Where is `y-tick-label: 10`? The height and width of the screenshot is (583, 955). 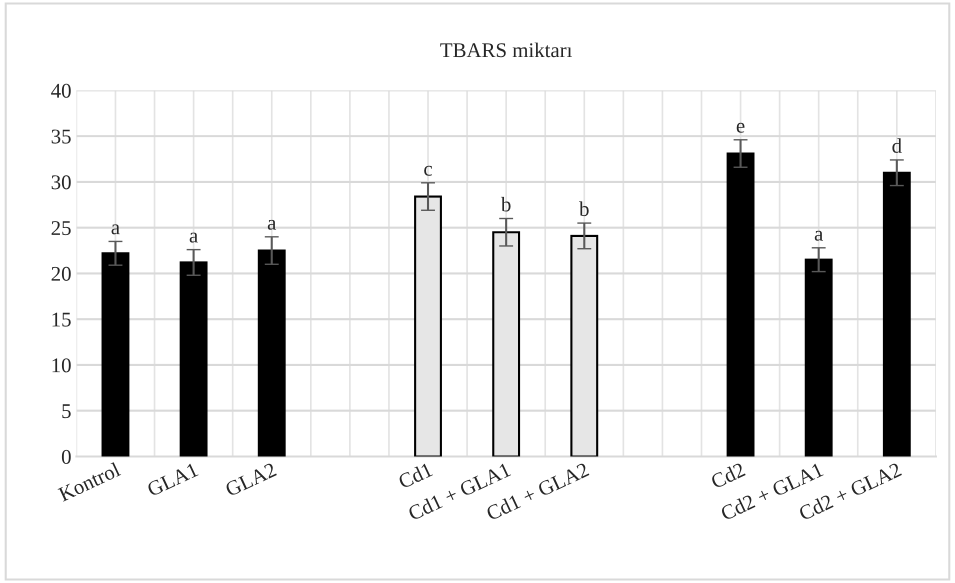 y-tick-label: 10 is located at coordinates (61, 365).